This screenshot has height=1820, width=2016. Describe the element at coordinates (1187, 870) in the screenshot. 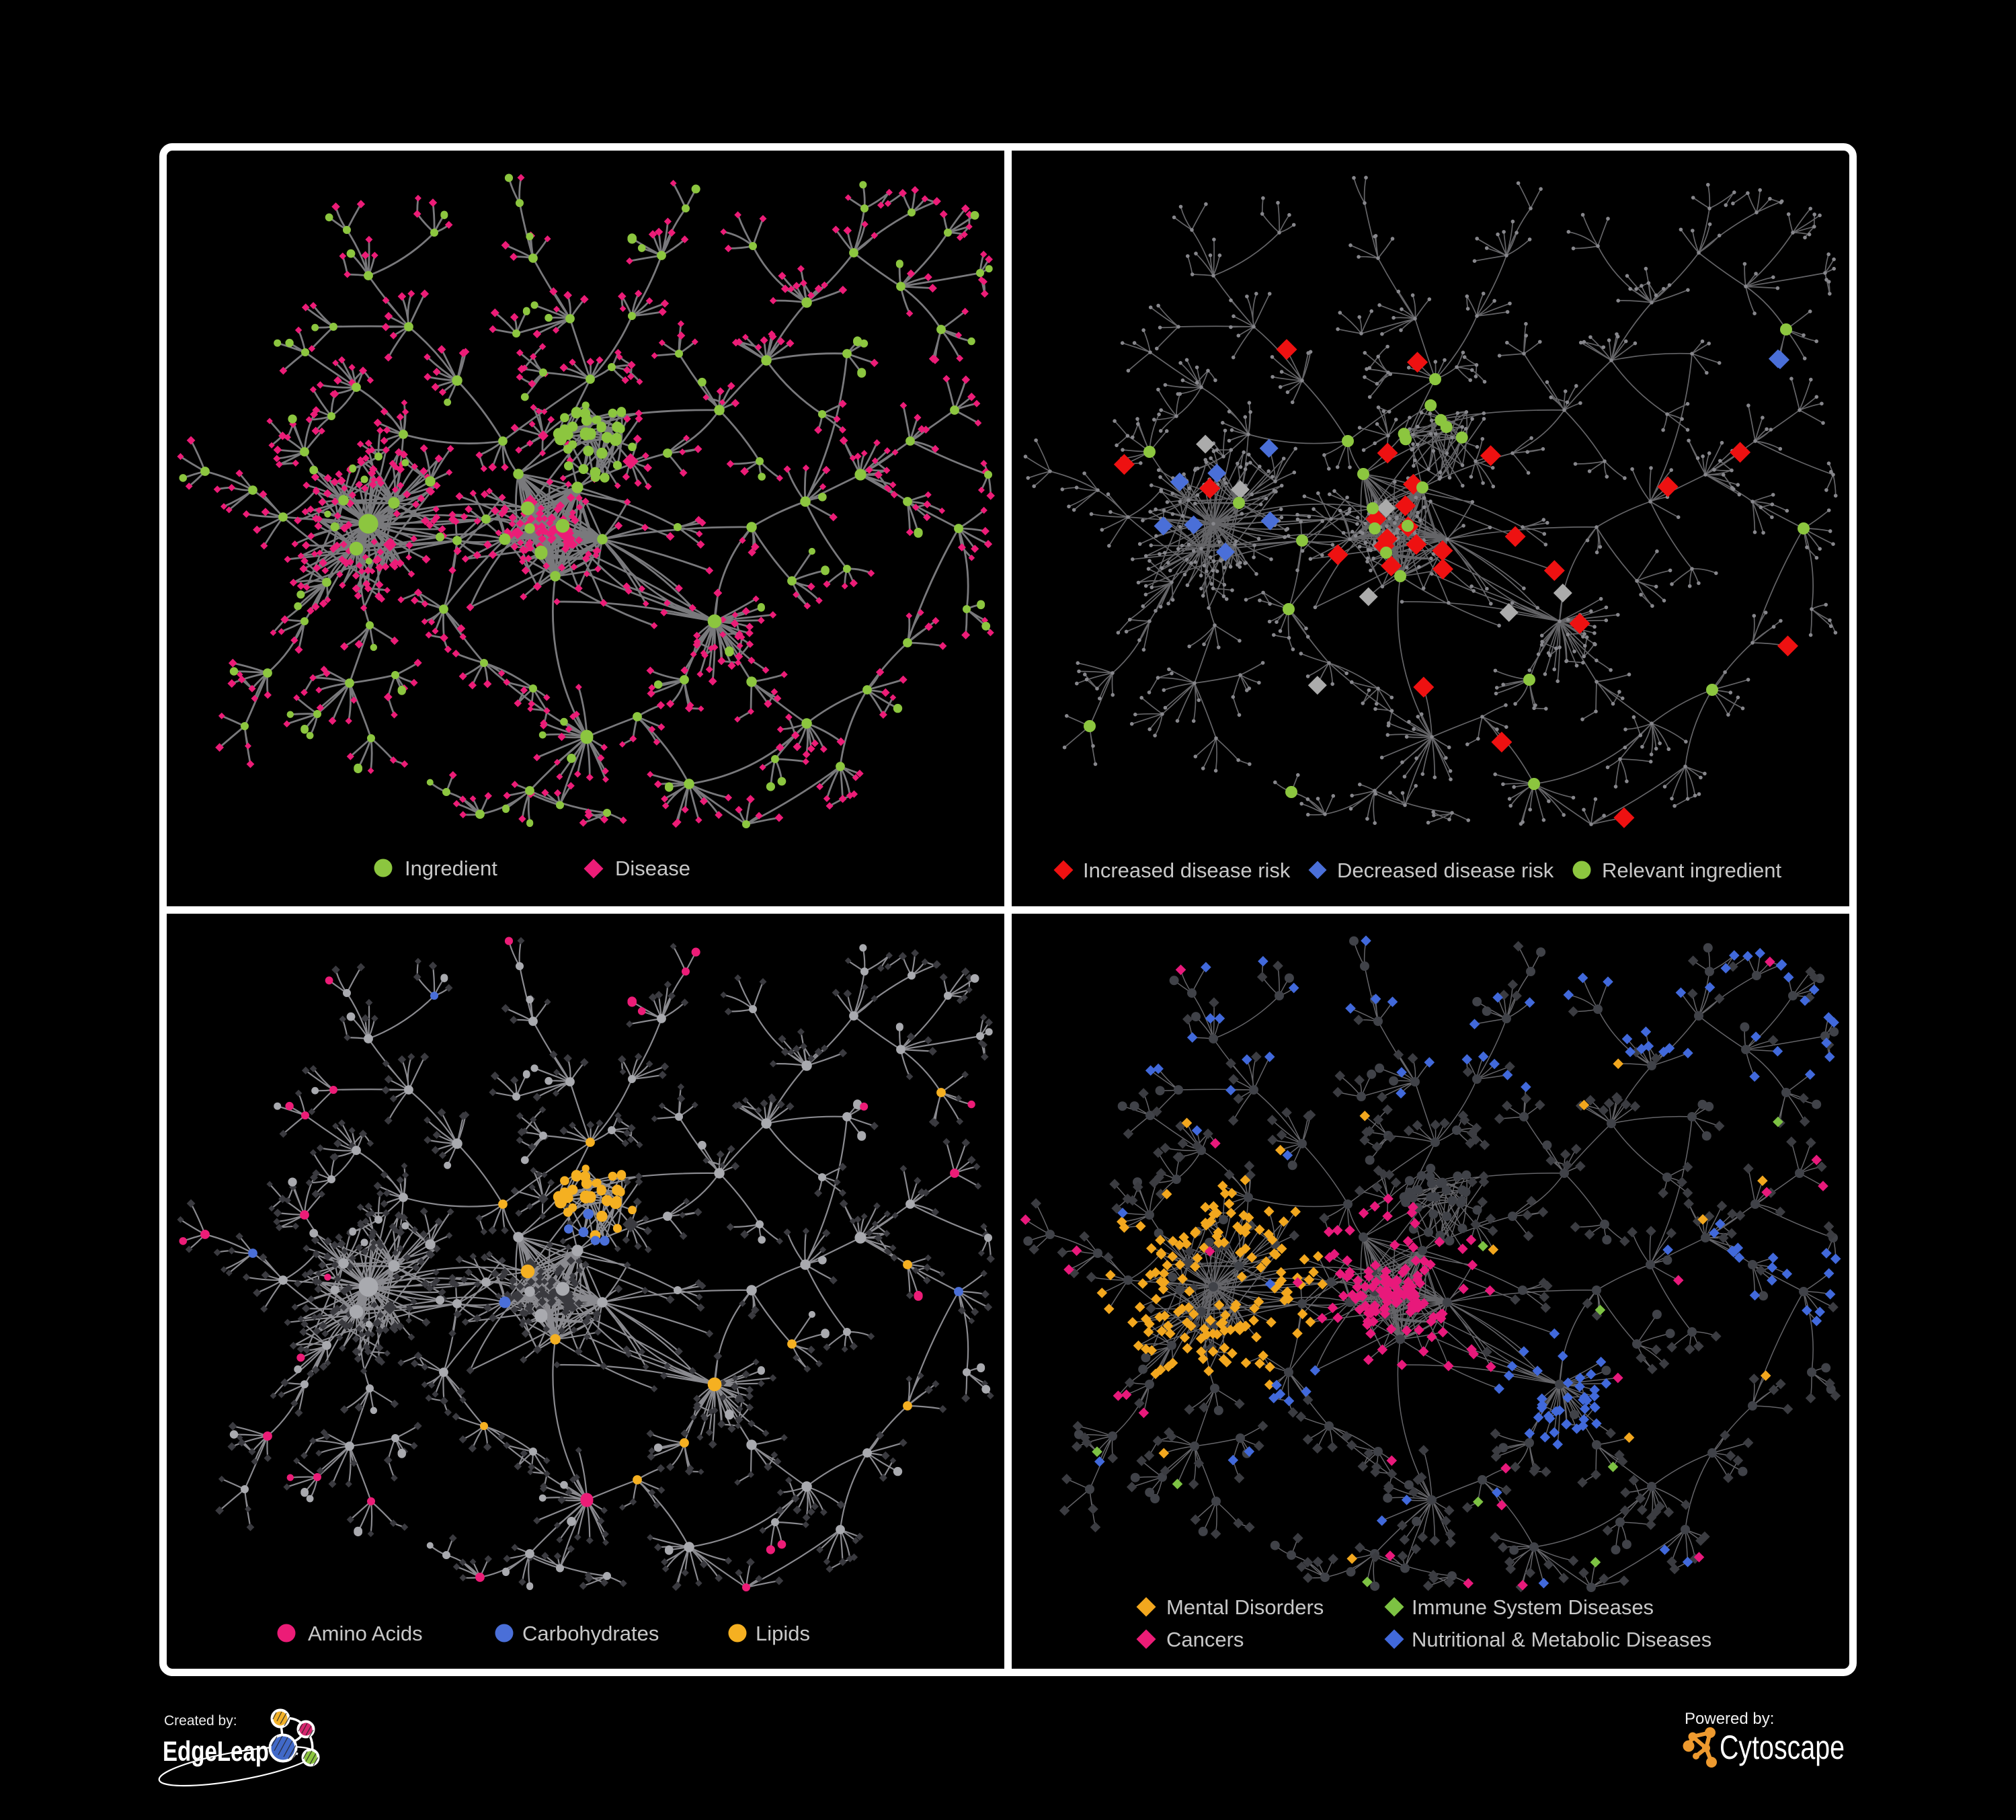

I see `svg-text: Increased disease risk` at that location.